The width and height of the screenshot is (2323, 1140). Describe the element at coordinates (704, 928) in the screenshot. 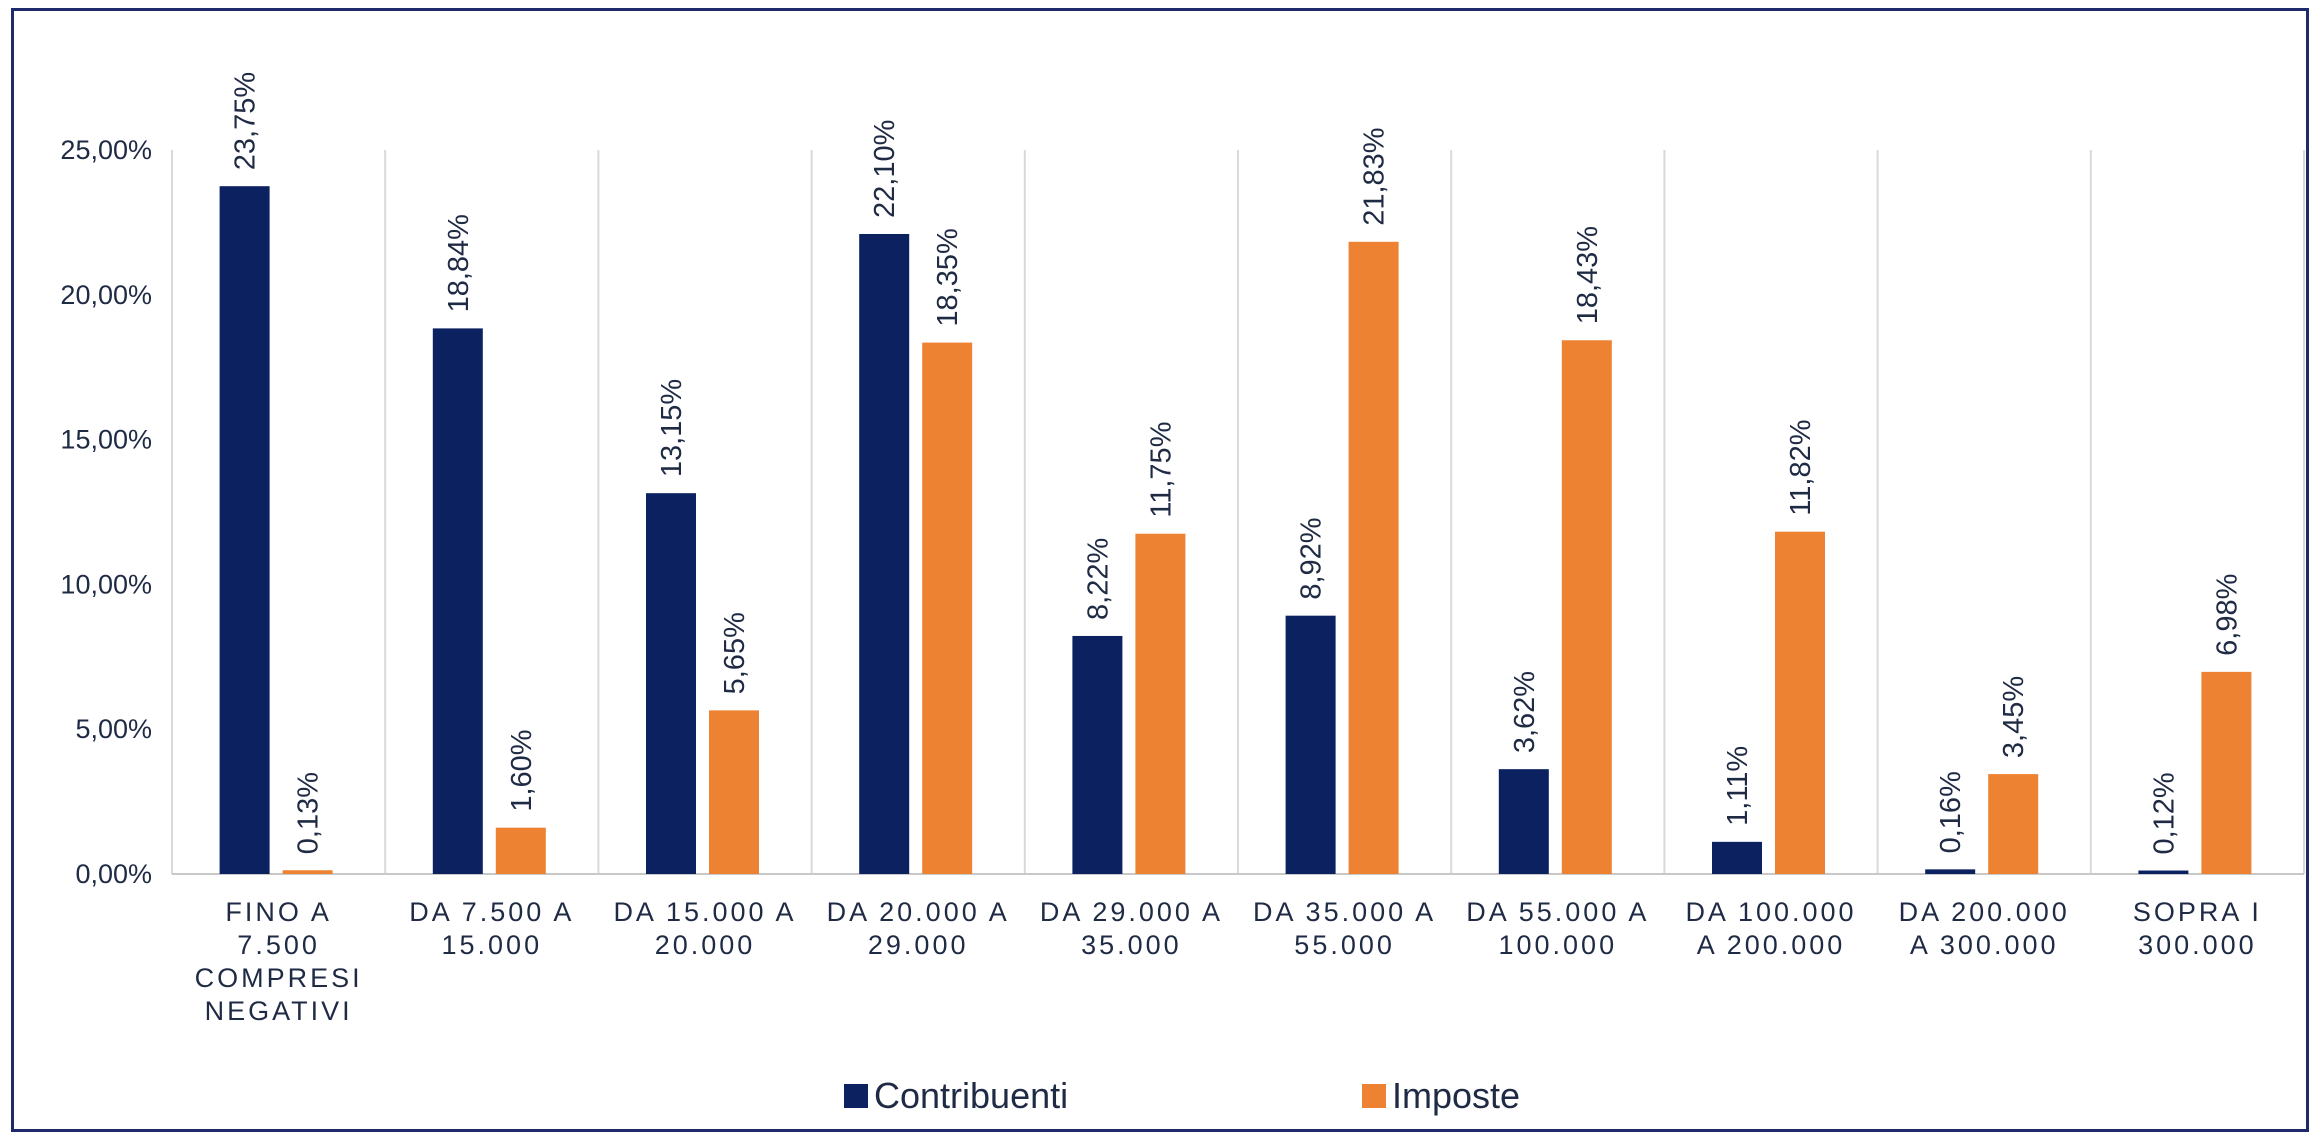

I see `x-tick-label: DA 15.000 A 20.000` at that location.